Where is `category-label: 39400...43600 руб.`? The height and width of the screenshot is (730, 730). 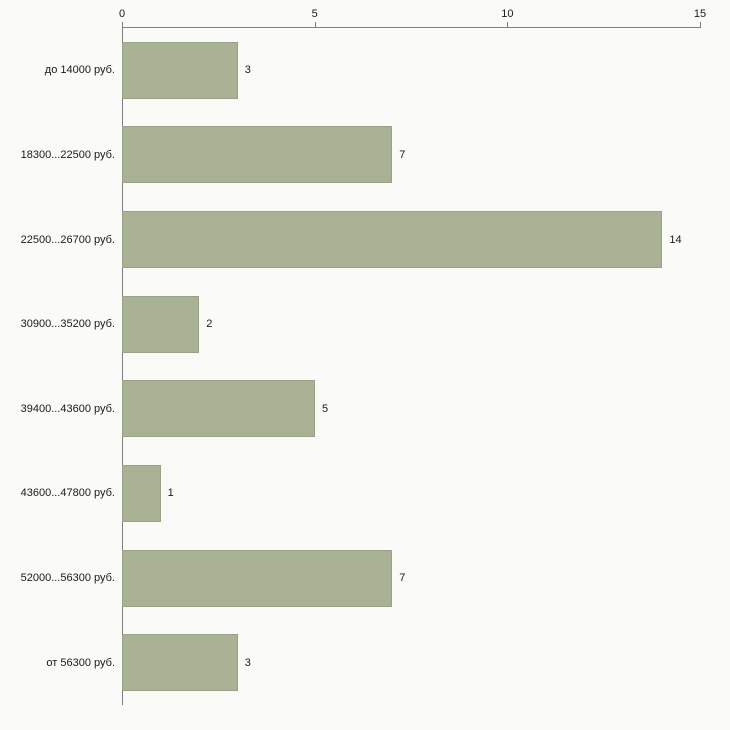 category-label: 39400...43600 руб. is located at coordinates (67, 408).